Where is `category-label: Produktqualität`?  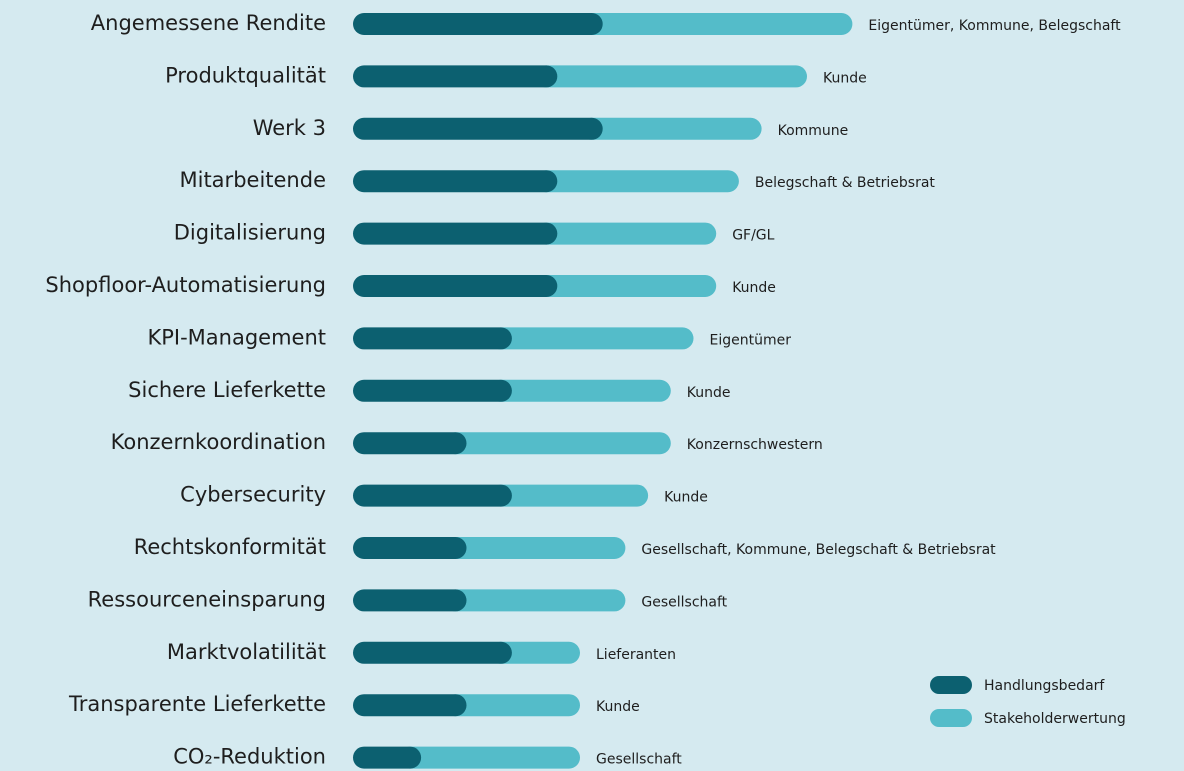 category-label: Produktqualität is located at coordinates (245, 75).